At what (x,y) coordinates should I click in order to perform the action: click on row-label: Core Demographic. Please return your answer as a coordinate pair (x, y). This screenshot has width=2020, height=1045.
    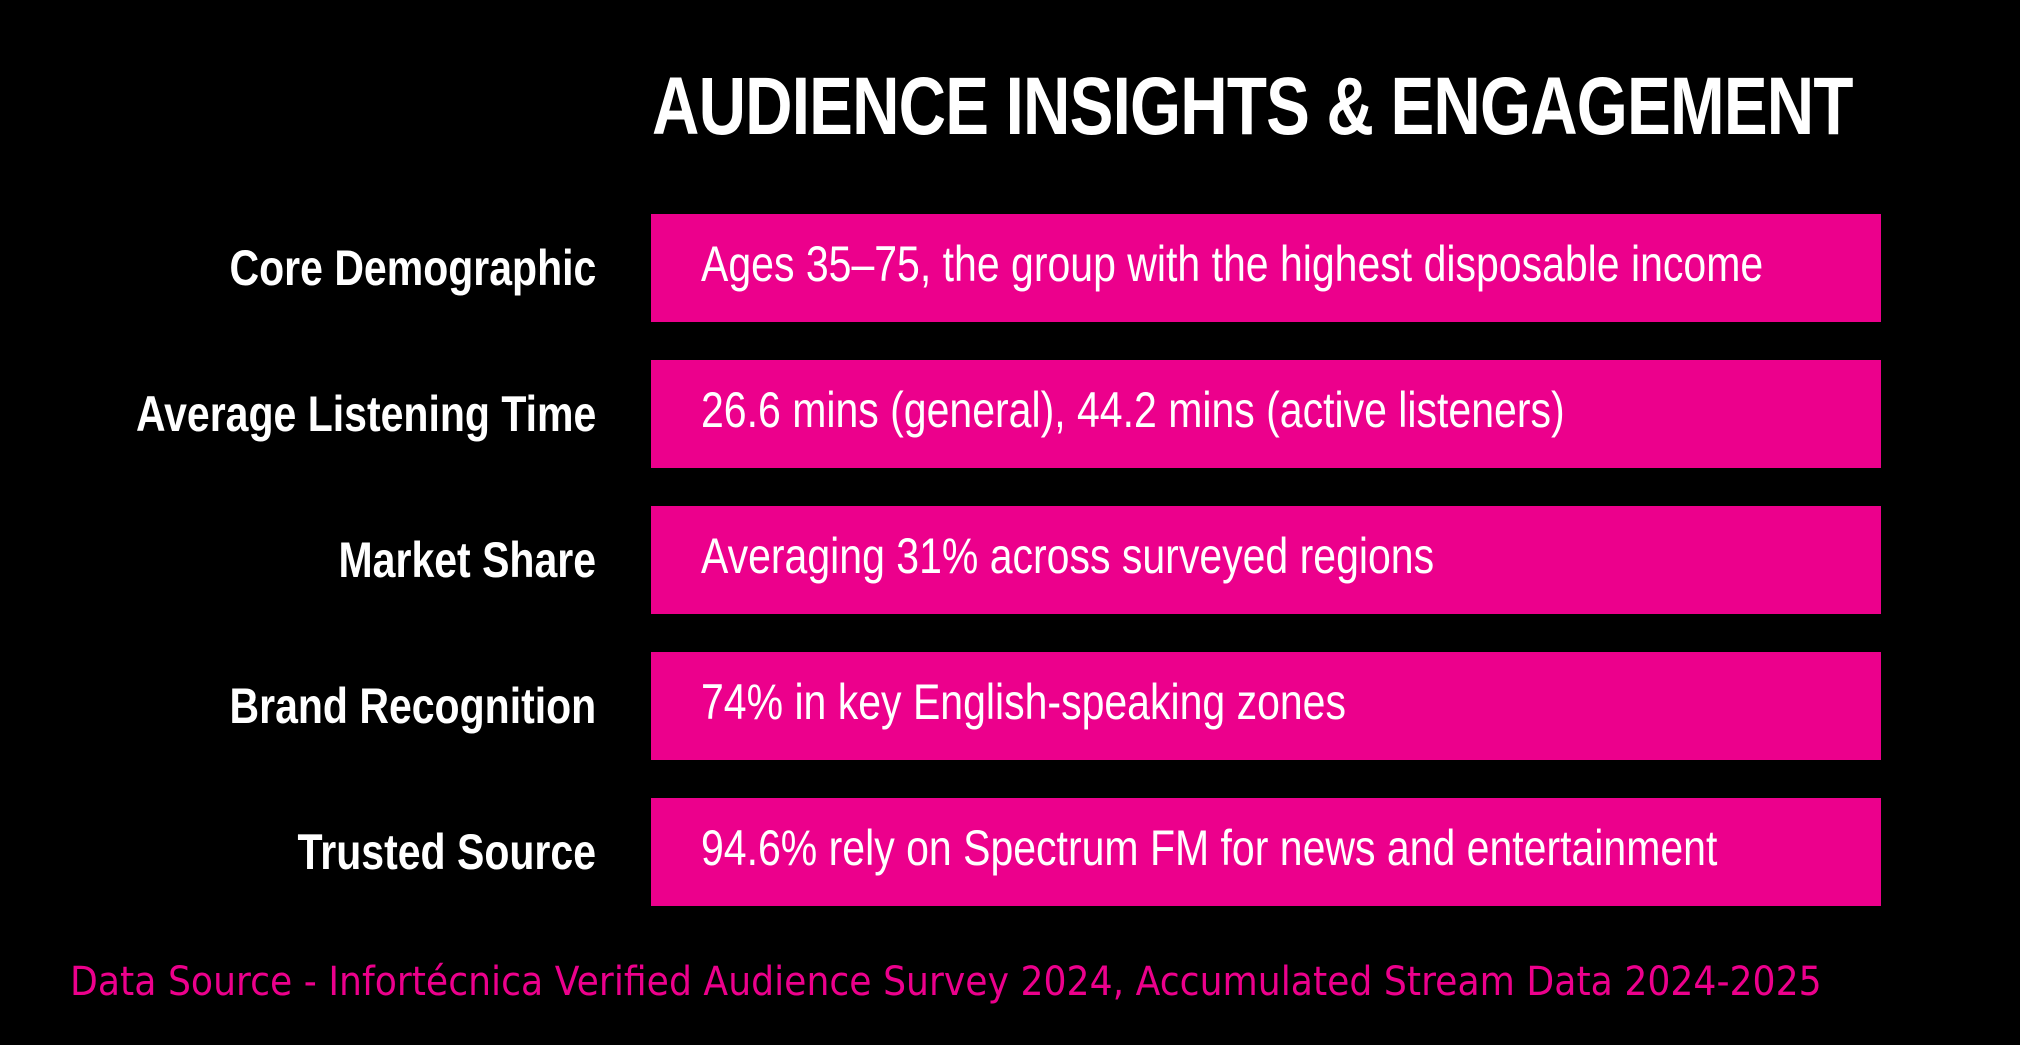
    Looking at the image, I should click on (298, 268).